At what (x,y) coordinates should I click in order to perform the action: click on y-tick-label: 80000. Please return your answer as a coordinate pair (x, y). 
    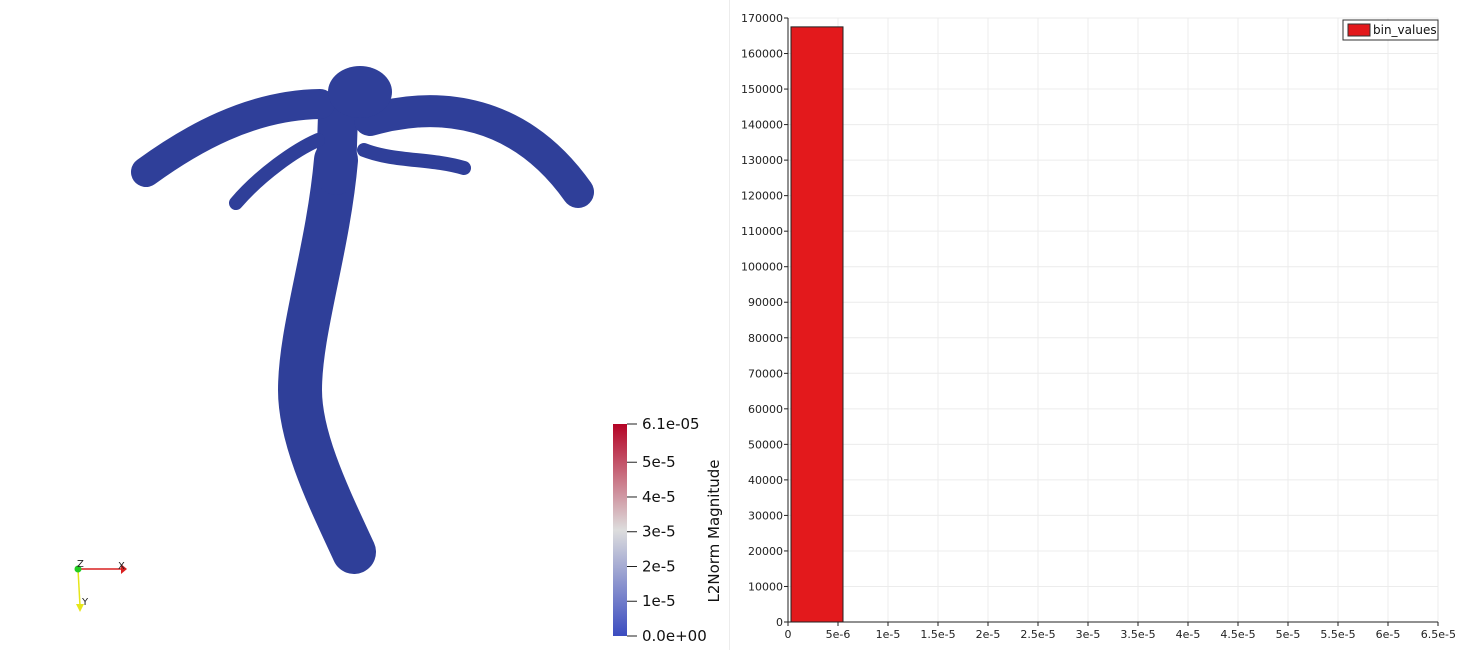
    Looking at the image, I should click on (765, 338).